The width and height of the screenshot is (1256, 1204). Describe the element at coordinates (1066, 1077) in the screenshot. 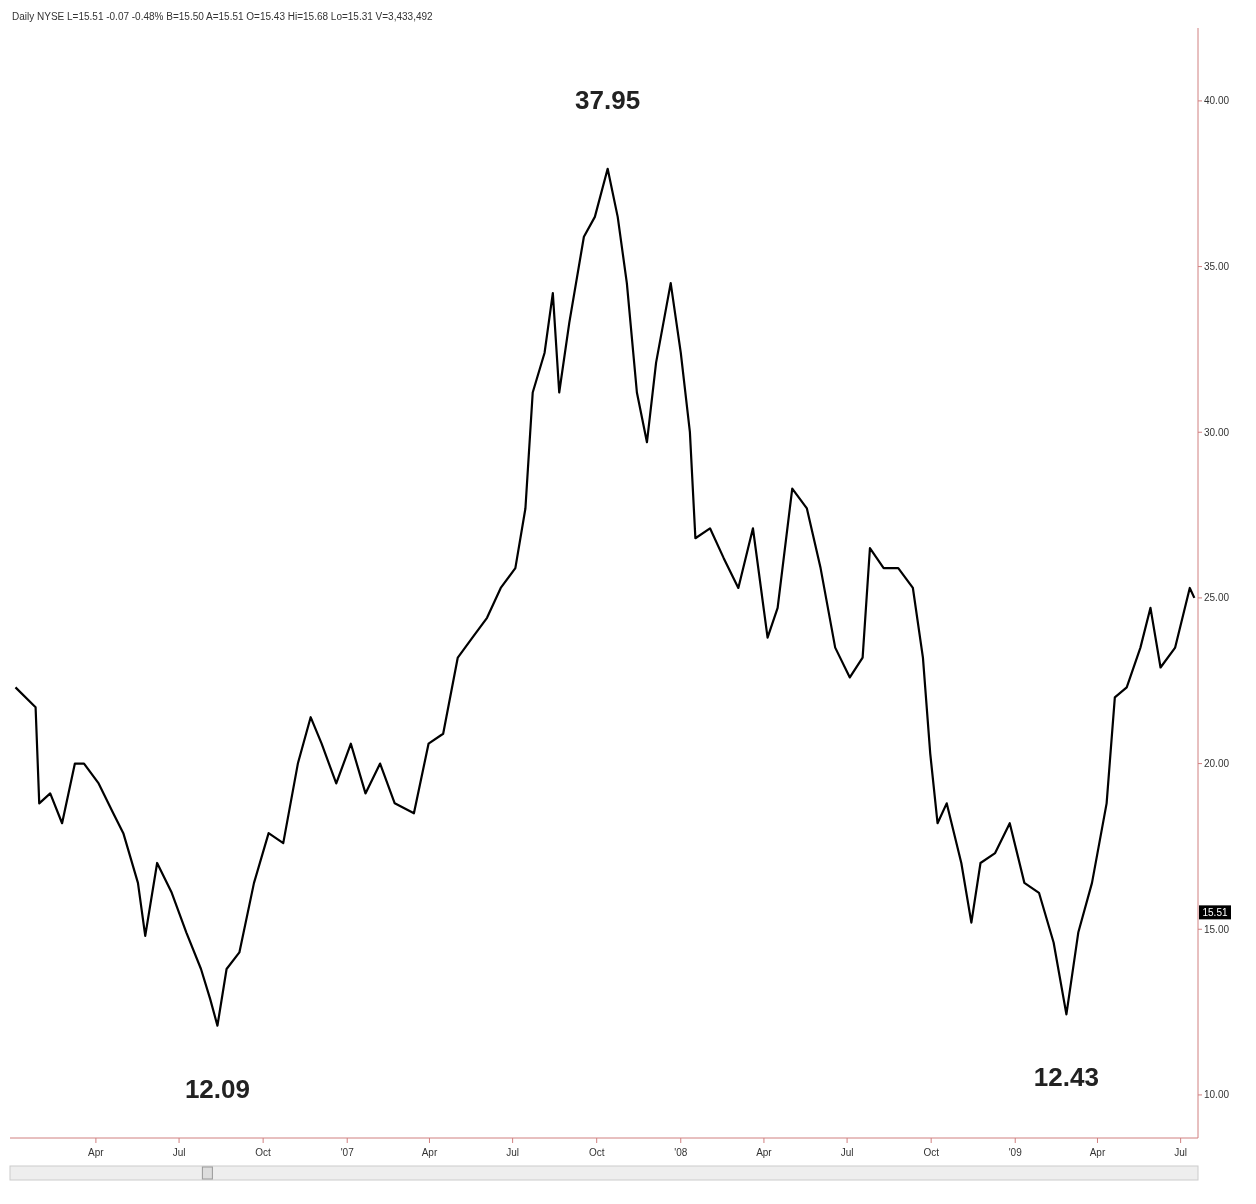

I see `annotation: 12.43` at that location.